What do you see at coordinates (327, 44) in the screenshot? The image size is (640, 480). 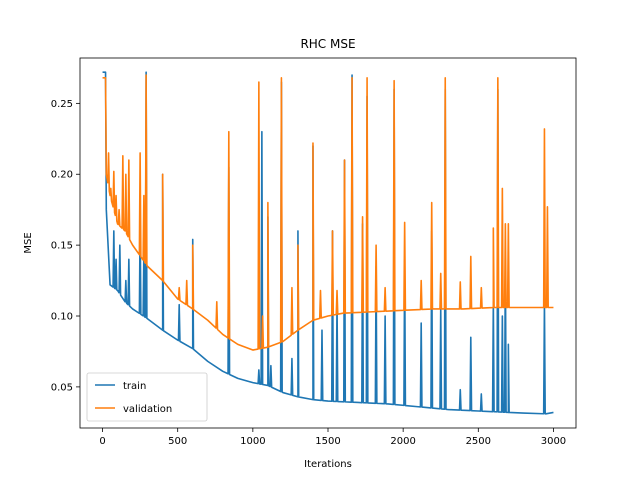 I see `chart-title: RHC MSE` at bounding box center [327, 44].